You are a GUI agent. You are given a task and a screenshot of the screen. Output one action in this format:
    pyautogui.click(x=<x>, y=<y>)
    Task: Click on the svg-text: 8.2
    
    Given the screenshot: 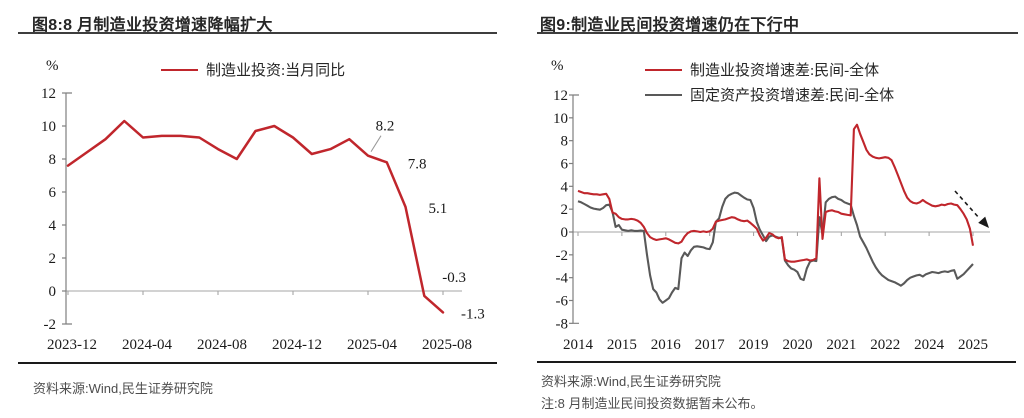 What is the action you would take?
    pyautogui.click(x=385, y=127)
    